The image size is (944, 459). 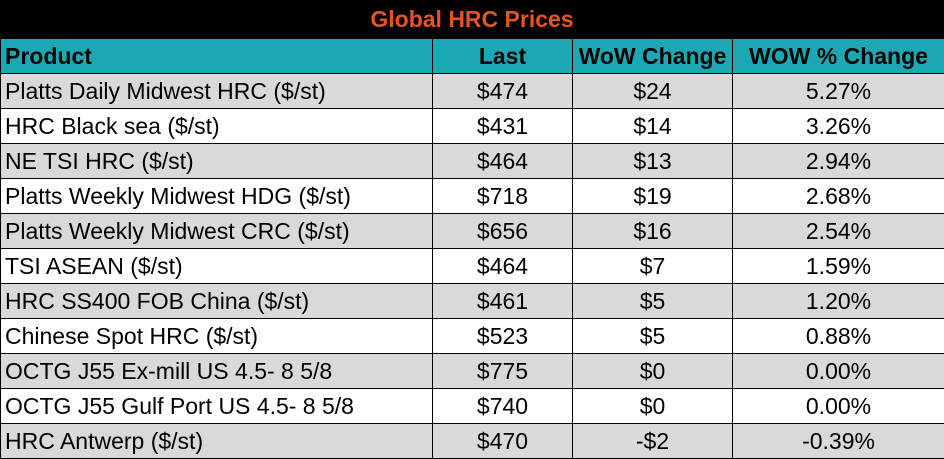 I want to click on table-row: HRC Antwerp ($/st)$470-$2-0.39%, so click(x=472, y=441).